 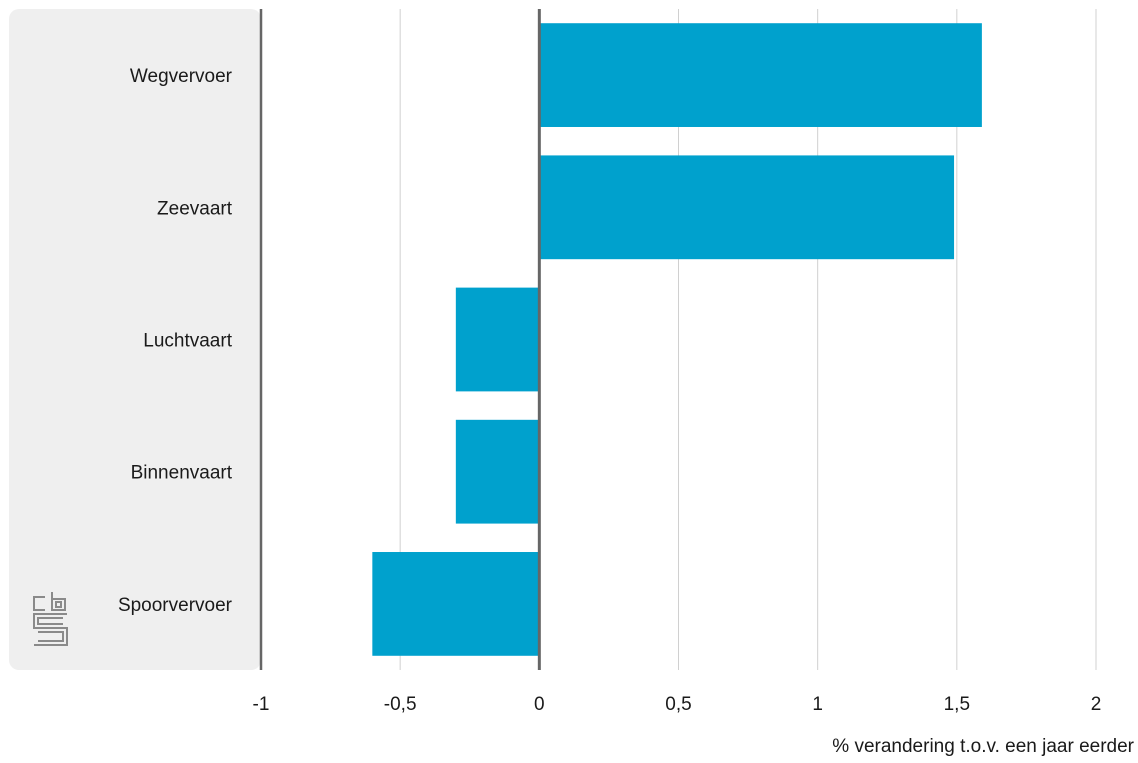 I want to click on logo-c, so click(x=39, y=603).